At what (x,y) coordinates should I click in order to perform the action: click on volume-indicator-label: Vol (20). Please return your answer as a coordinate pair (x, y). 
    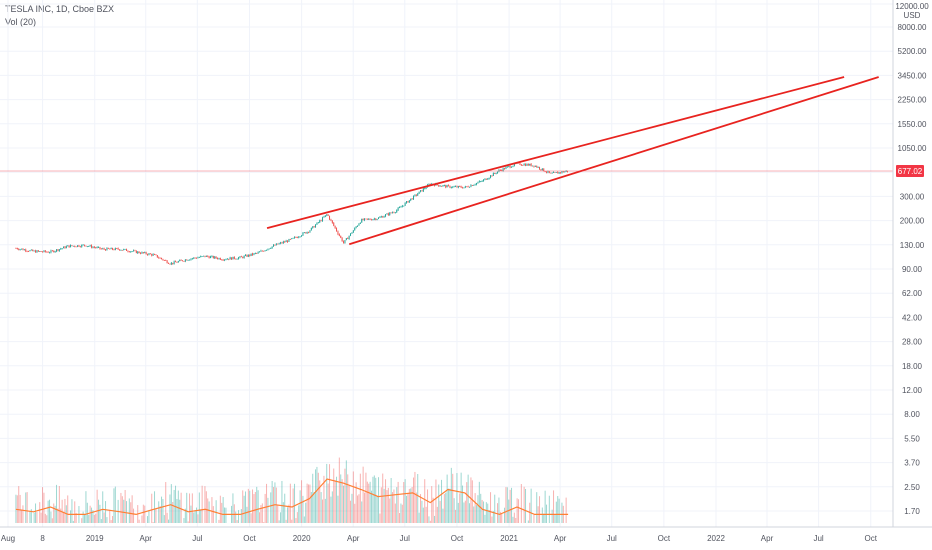
    Looking at the image, I should click on (21, 22).